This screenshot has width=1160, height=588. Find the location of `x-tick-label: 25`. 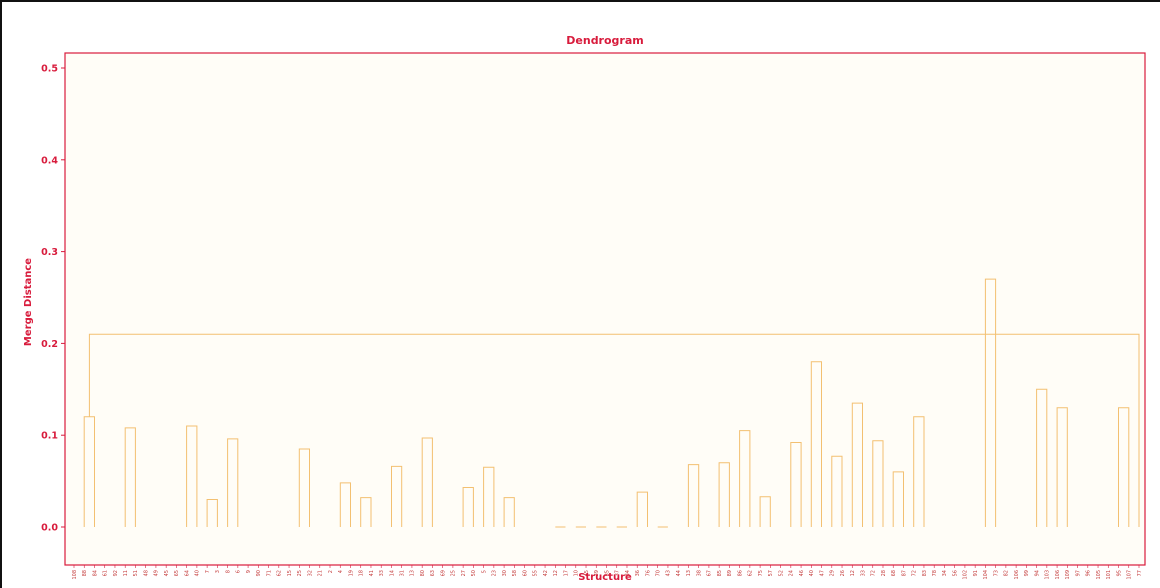

x-tick-label: 25 is located at coordinates (300, 573).